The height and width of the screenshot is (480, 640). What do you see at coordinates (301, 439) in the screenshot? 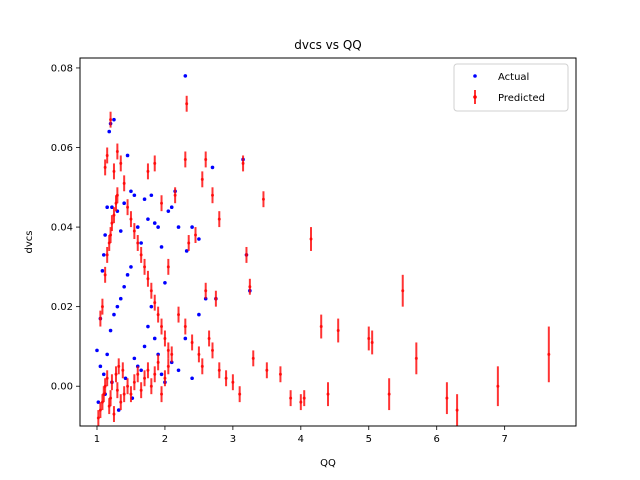
I see `x-tick-label: 4` at bounding box center [301, 439].